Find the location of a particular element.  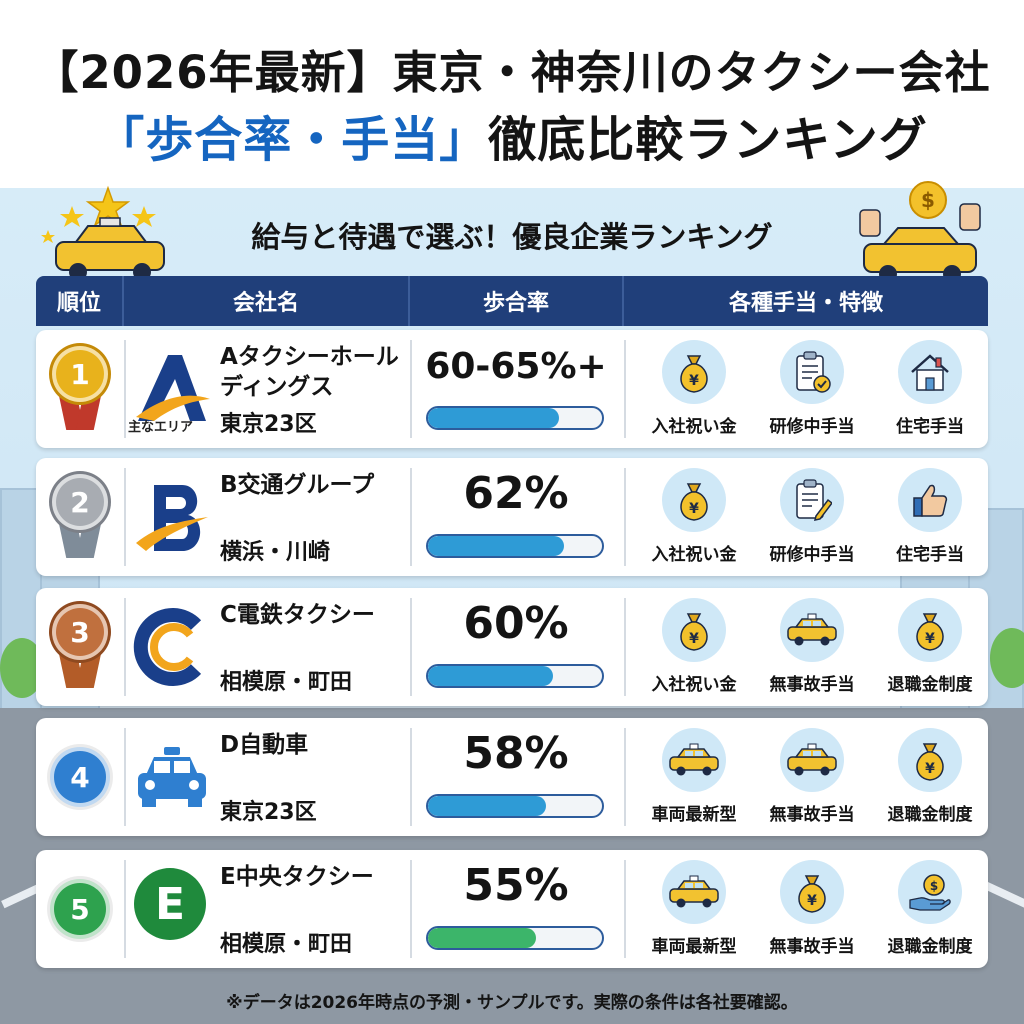

feature-item: 無事故手当 is located at coordinates (812, 778).